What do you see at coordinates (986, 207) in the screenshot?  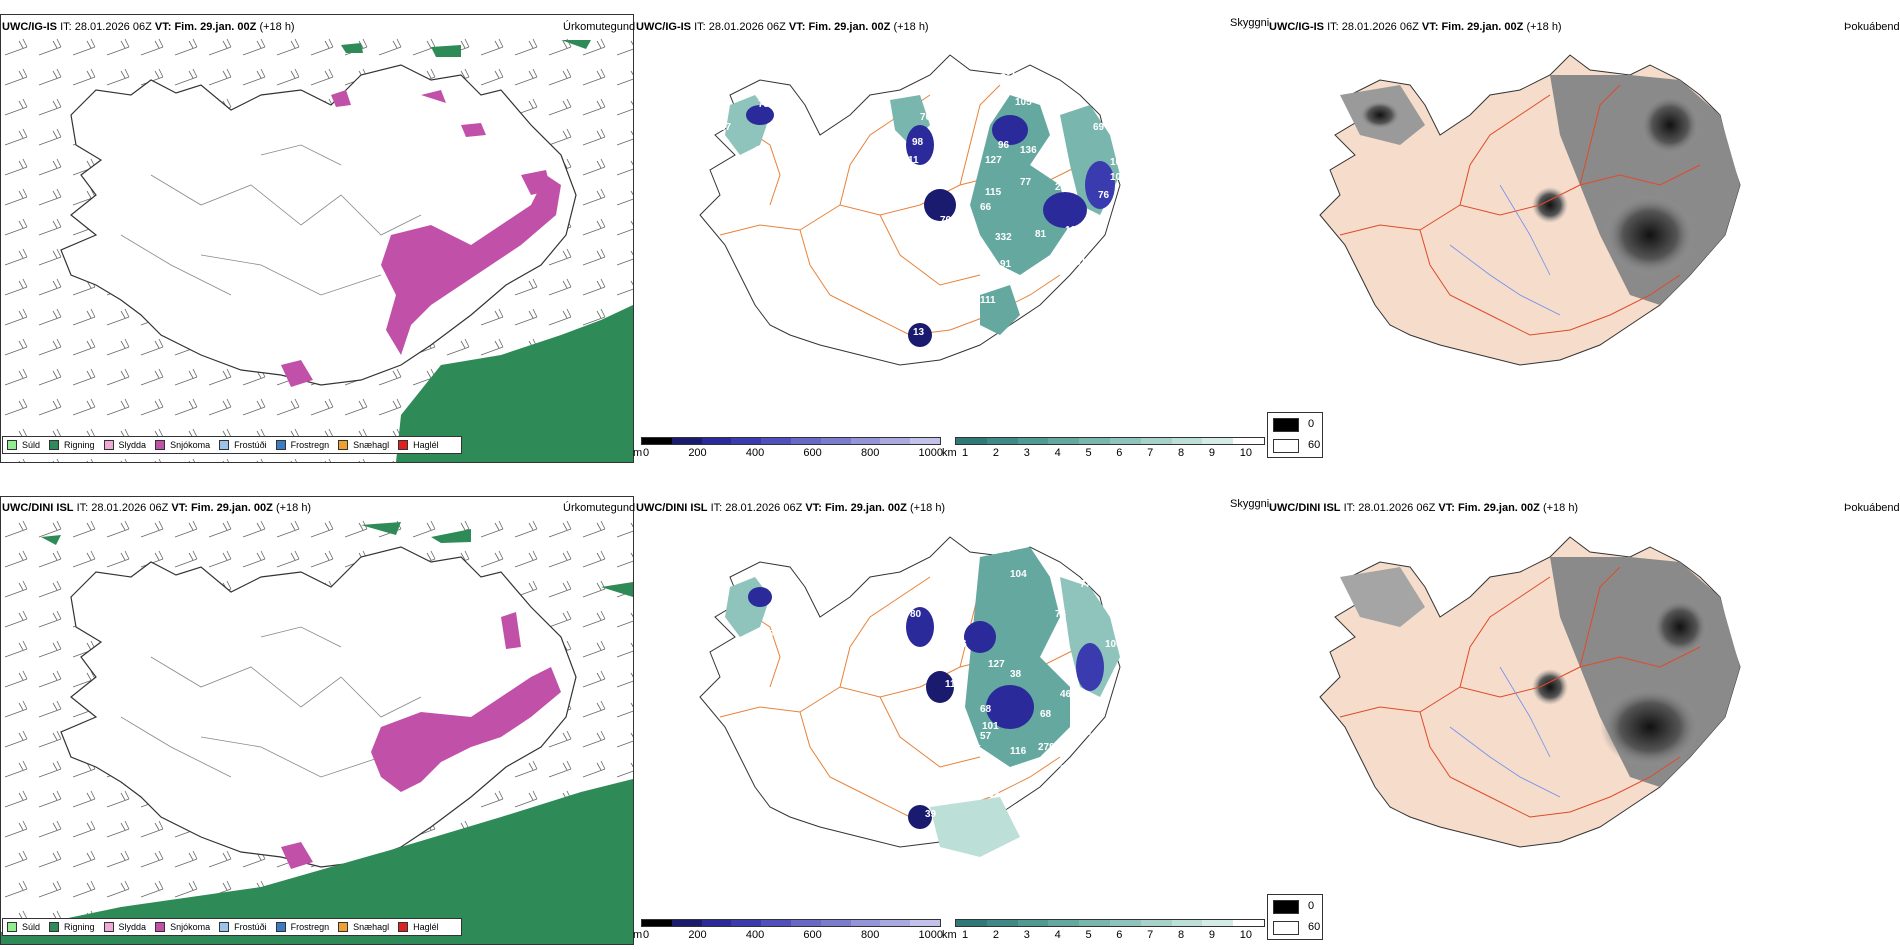 I see `precip-value-label: 66` at bounding box center [986, 207].